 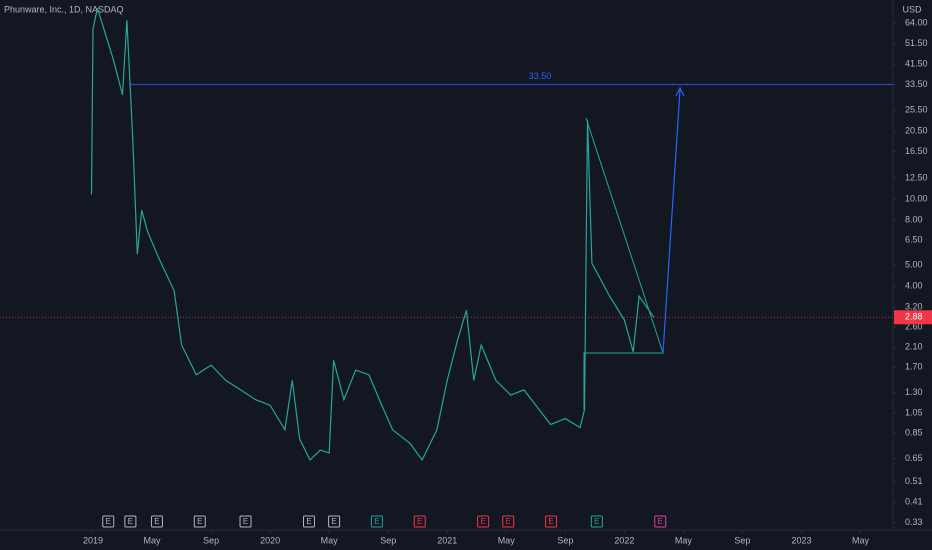 I want to click on x-tick-label: 2020, so click(x=270, y=540).